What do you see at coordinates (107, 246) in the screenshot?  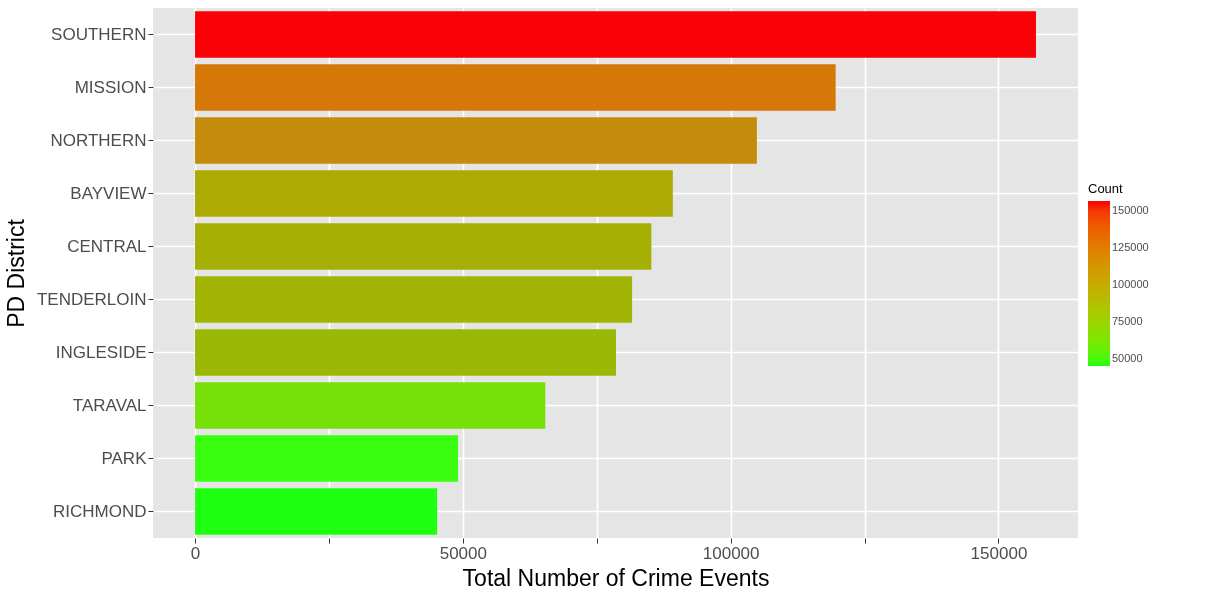 I see `y-tick-label: CENTRAL` at bounding box center [107, 246].